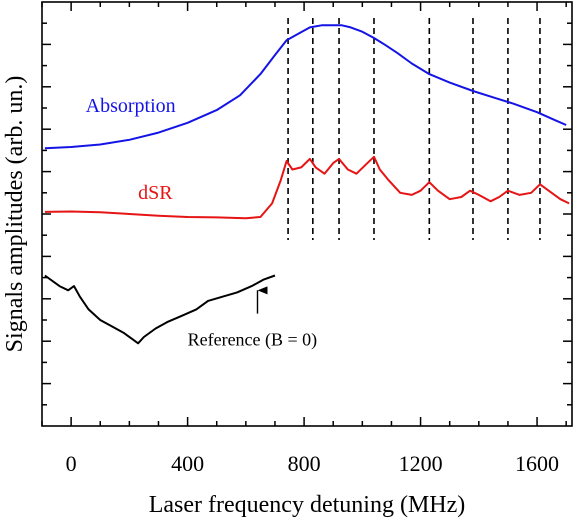 The height and width of the screenshot is (525, 581). What do you see at coordinates (15, 214) in the screenshot?
I see `y-axis-title: Signals amplitudes (arb. un.)` at bounding box center [15, 214].